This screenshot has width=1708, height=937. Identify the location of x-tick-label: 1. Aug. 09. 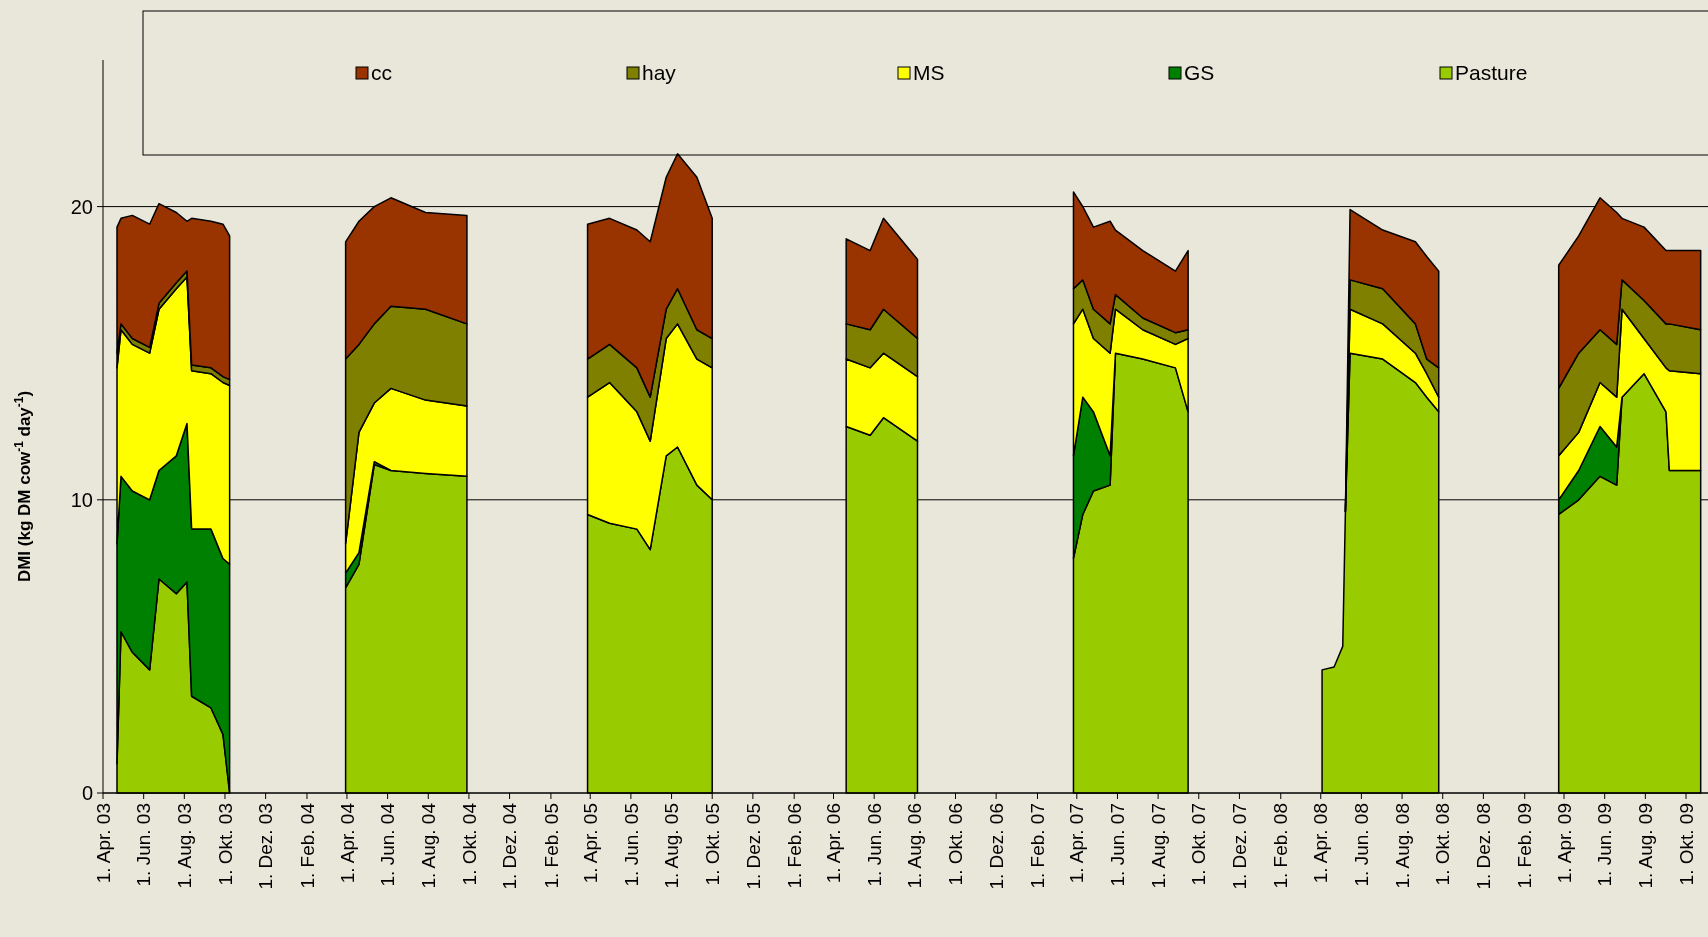
(1645, 846).